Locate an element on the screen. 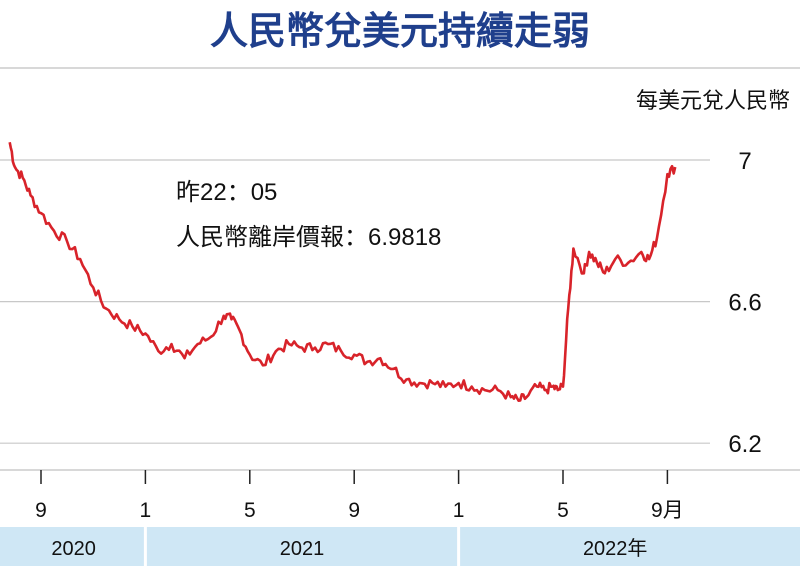  y-tick-labels: 7 6.6 6.2 is located at coordinates (744, 303).